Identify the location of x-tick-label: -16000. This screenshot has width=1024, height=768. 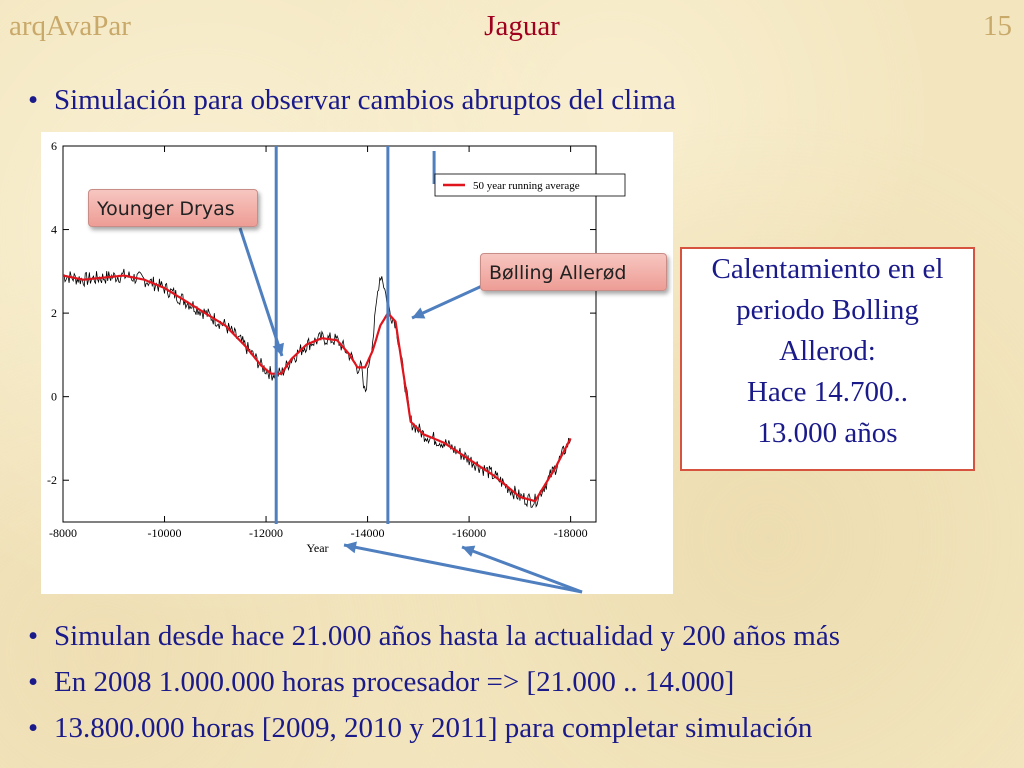
(469, 533).